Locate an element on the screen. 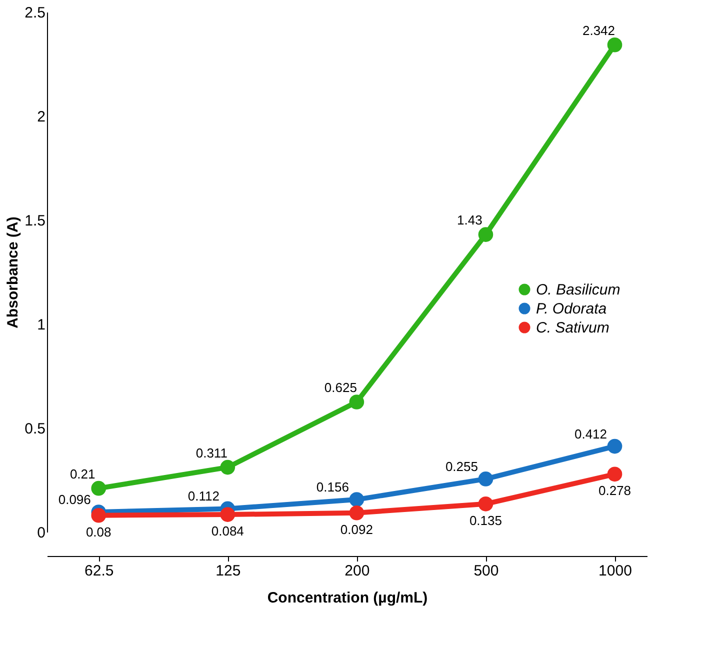 This screenshot has width=722, height=660. y-tick-label: 2.5 is located at coordinates (35, 13).